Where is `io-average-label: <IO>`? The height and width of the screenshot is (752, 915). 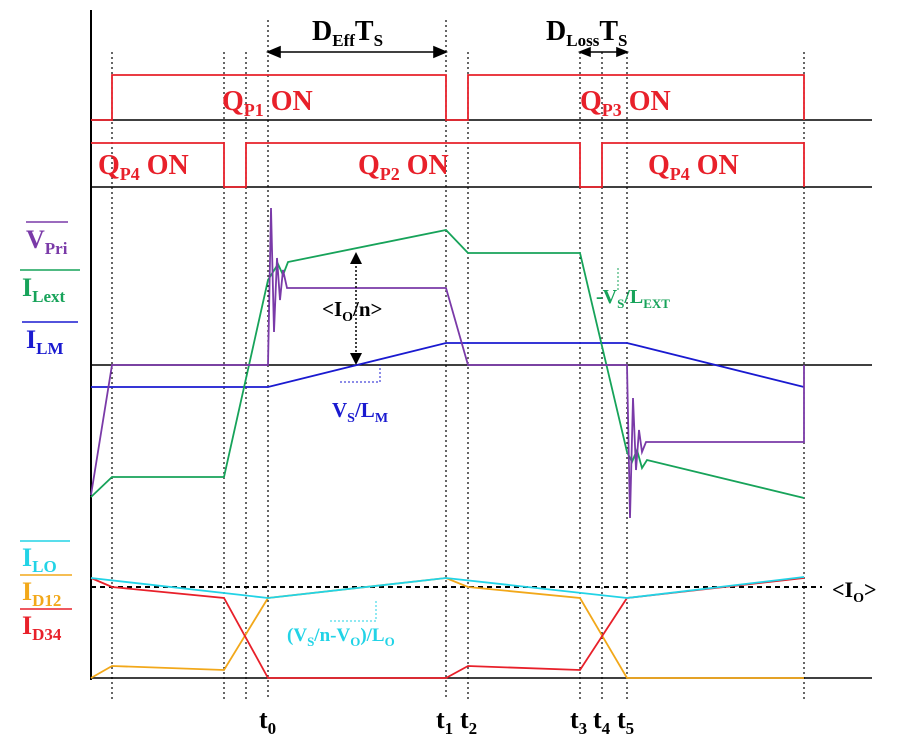 io-average-label: <IO> is located at coordinates (854, 591).